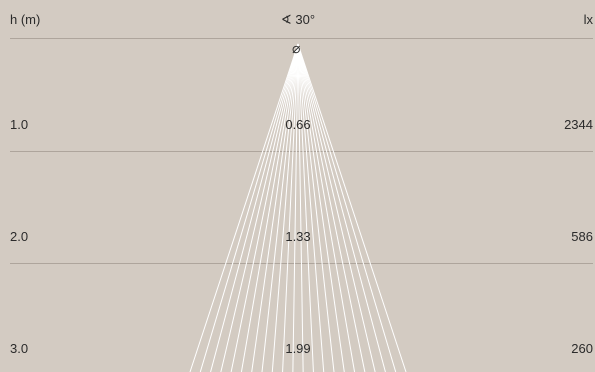  I want to click on header-divider, so click(301, 38).